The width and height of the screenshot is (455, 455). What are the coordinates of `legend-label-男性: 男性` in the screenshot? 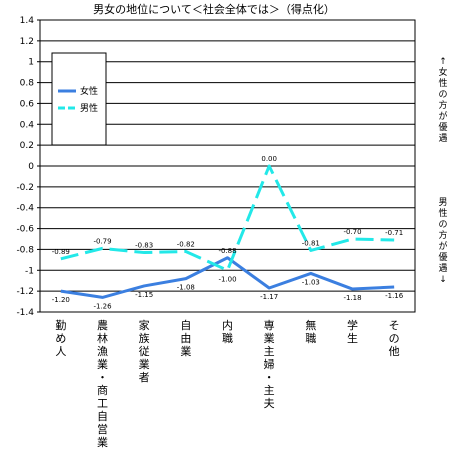 It's located at (89, 108).